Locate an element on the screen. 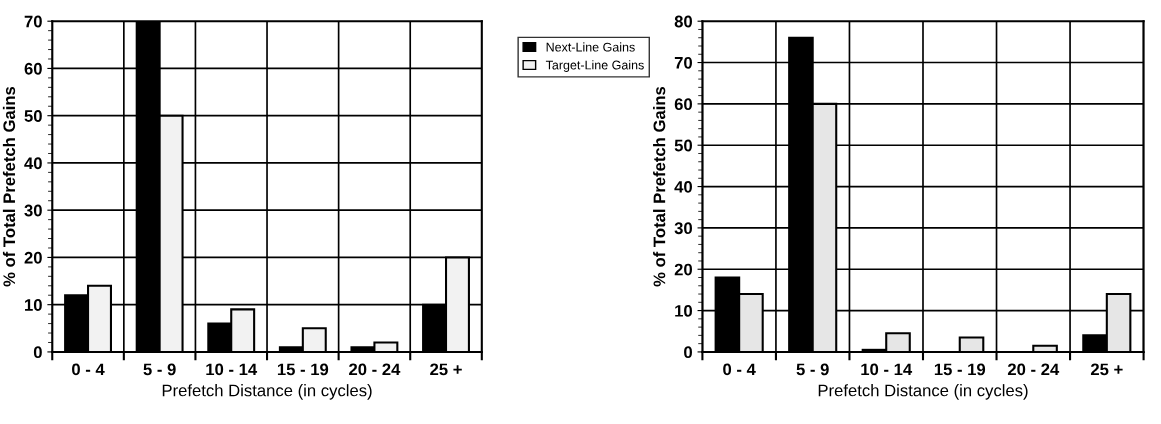 Image resolution: width=1161 pixels, height=424 pixels. legend-label: Target-Line Gains is located at coordinates (594, 66).